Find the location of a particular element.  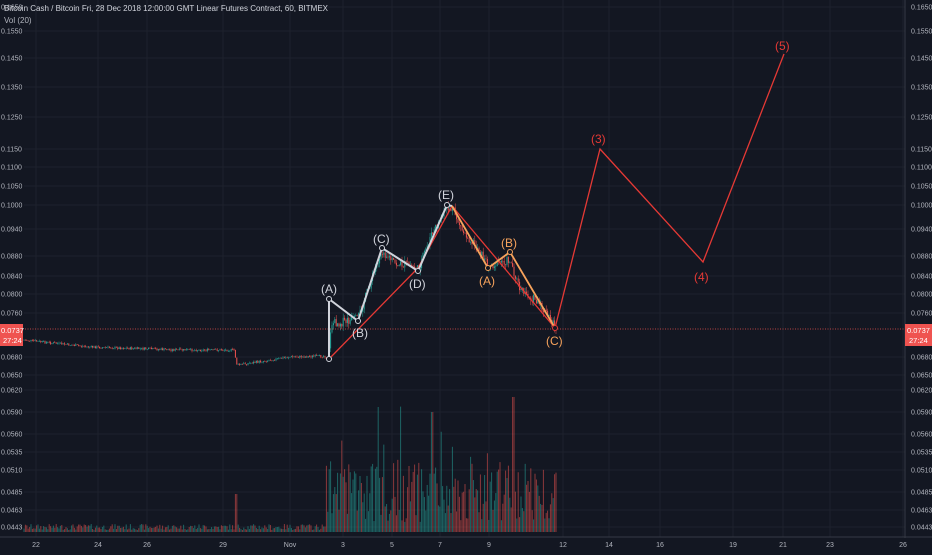

left-price-tick-label: 0.1150 is located at coordinates (11, 150).